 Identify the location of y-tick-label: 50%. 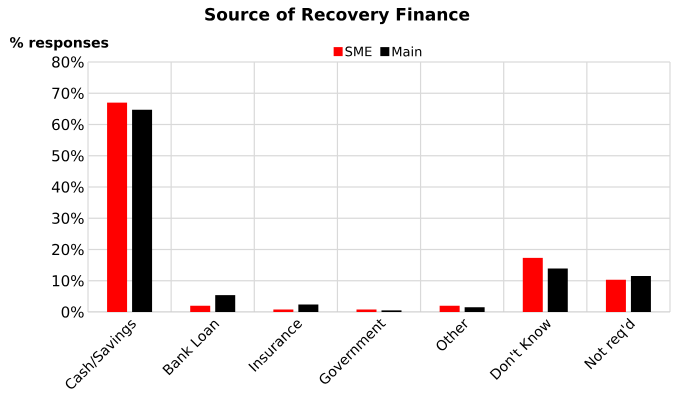
(68, 156).